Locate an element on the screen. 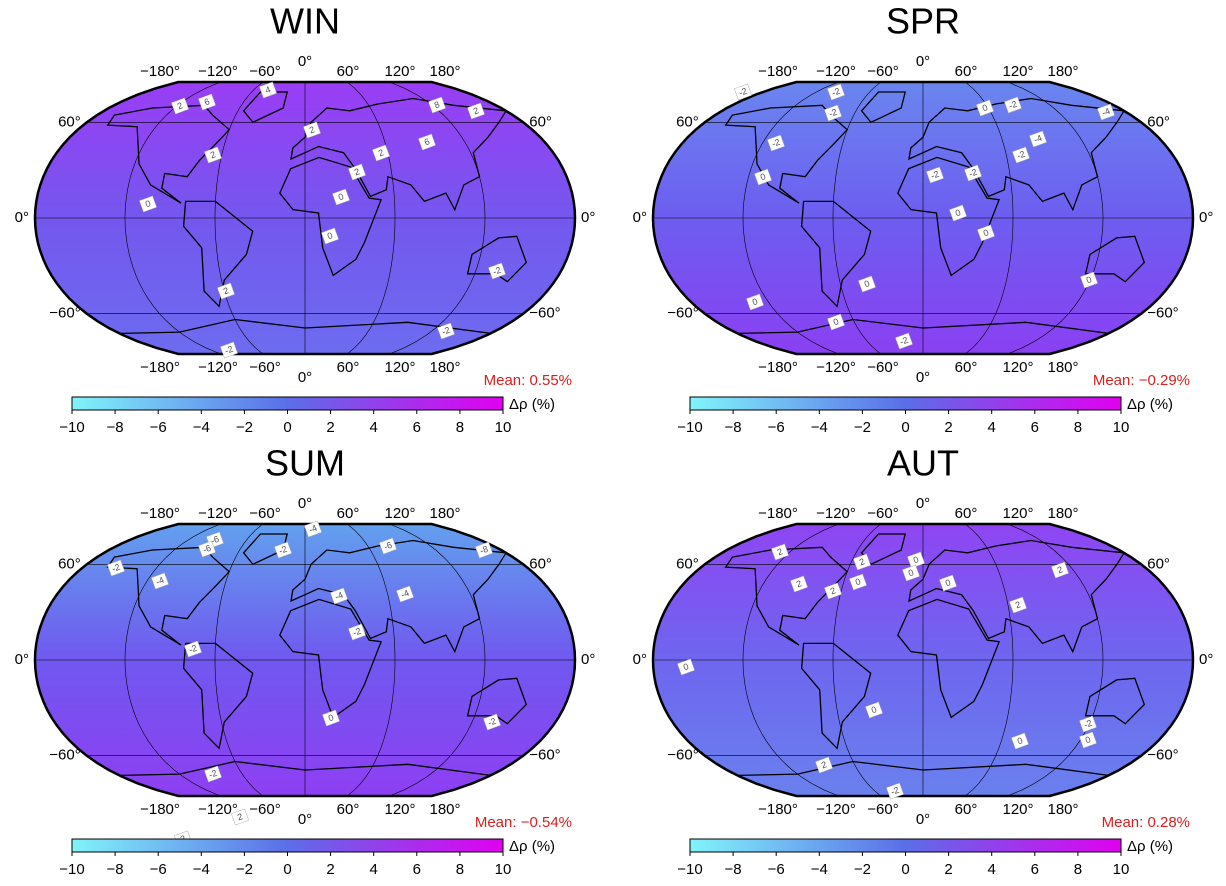 Image resolution: width=1226 pixels, height=886 pixels. contour-label-text: 6 is located at coordinates (427, 141).